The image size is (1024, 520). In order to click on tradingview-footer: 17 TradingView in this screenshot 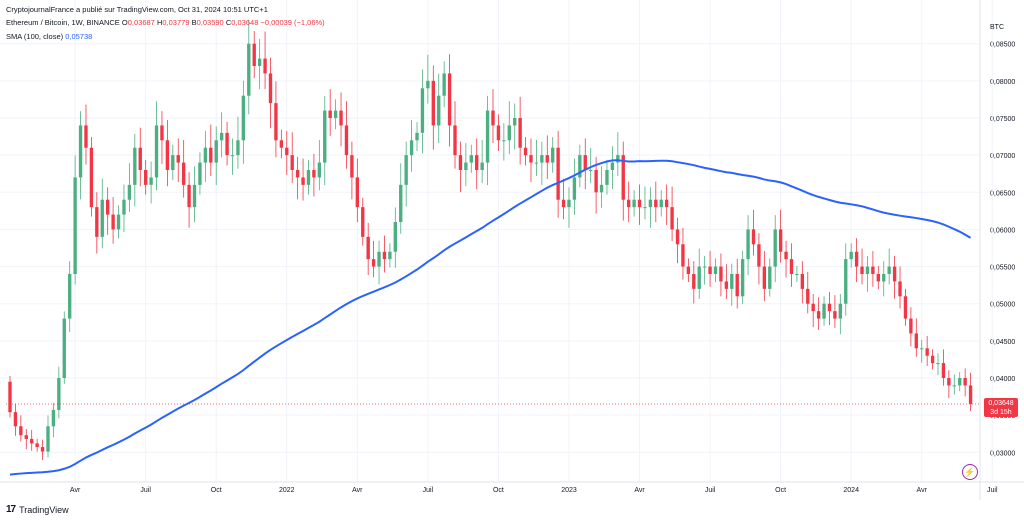, I will do `click(37, 509)`.